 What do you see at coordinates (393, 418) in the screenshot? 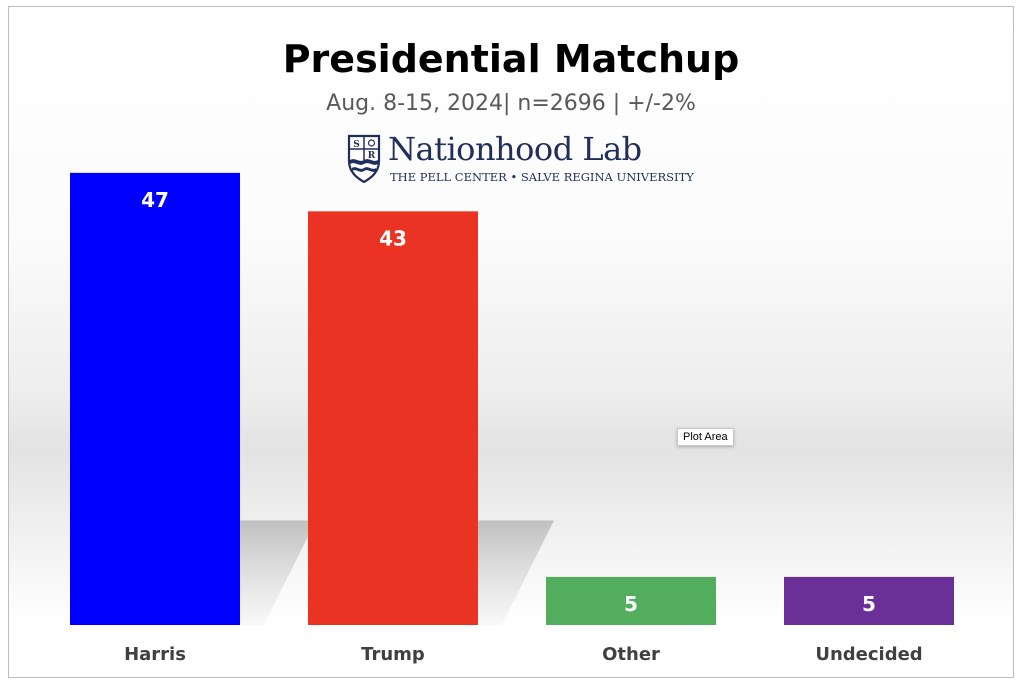
I see `bar-trump` at bounding box center [393, 418].